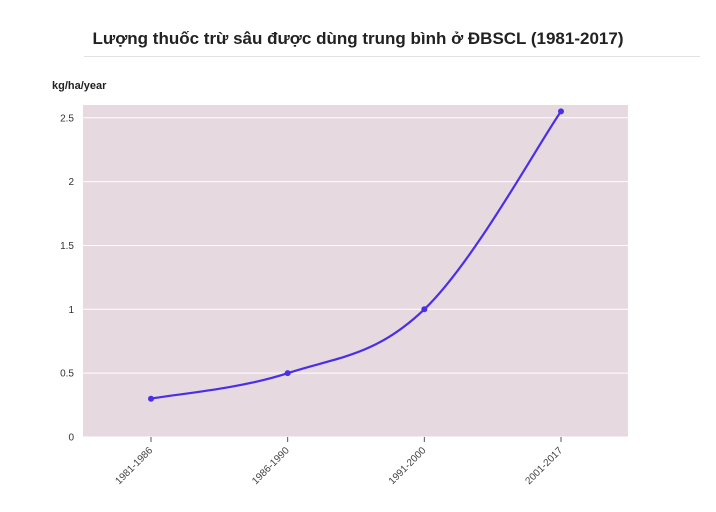 This screenshot has width=716, height=512. Describe the element at coordinates (71, 438) in the screenshot. I see `y-tick-label: 0` at that location.